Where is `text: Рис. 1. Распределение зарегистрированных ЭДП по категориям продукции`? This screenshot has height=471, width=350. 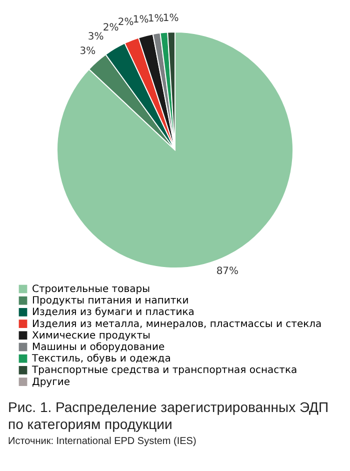 text: Рис. 1. Распределение зарегистрированных ЭДП по категориям продукции is located at coordinates (169, 416).